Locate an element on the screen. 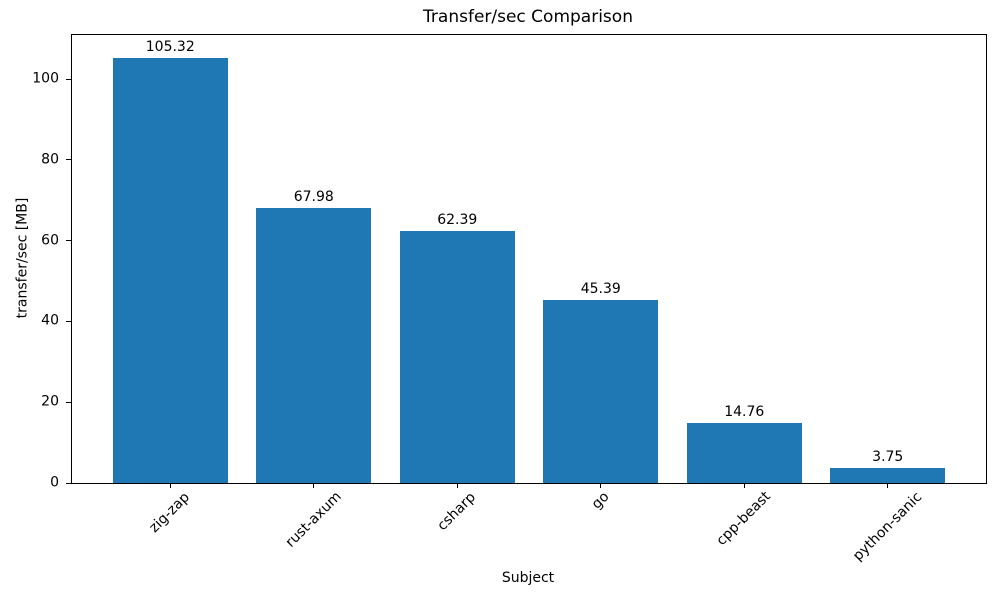  x-tick-label: cpp-beast is located at coordinates (744, 519).